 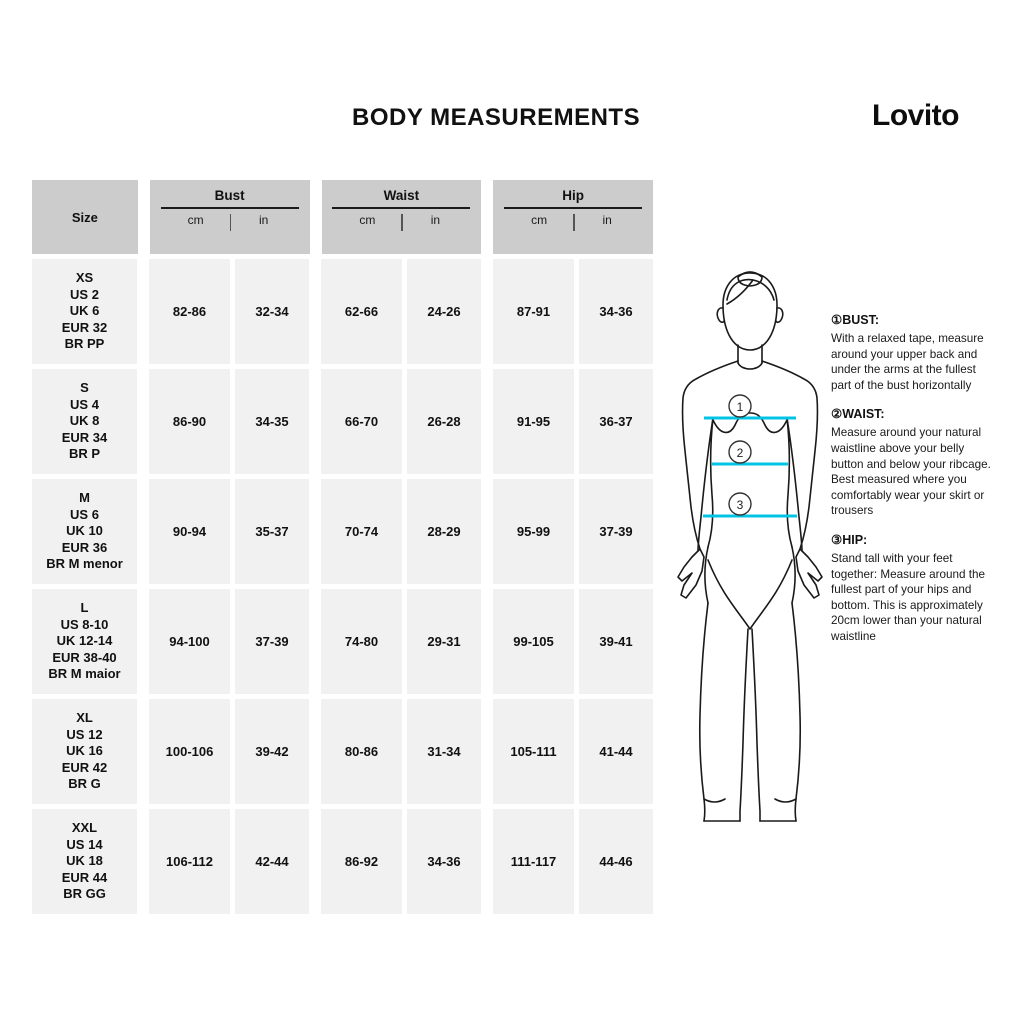 I want to click on header-unit-hip-cm: cm, so click(x=539, y=219).